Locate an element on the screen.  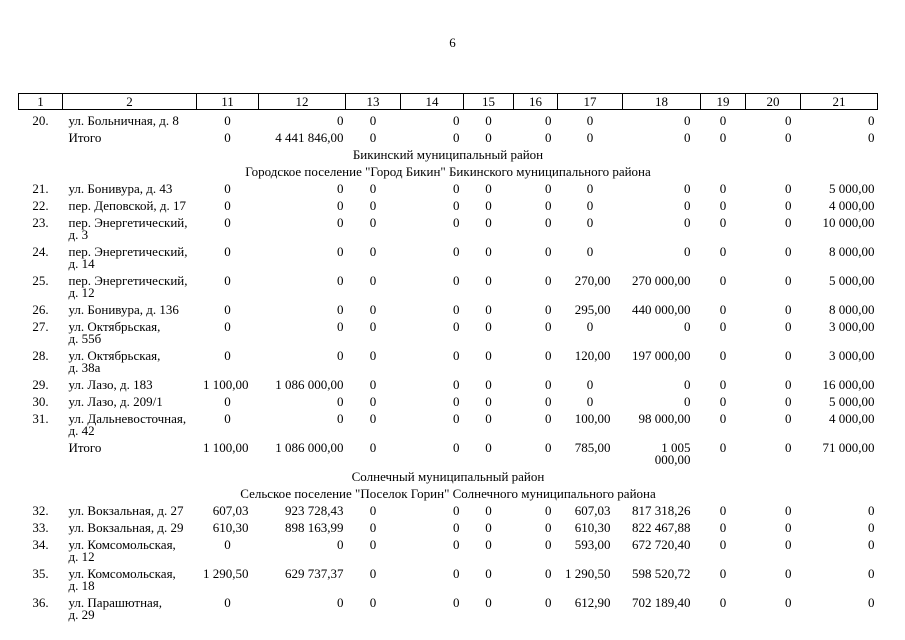
address-cell: ул. Парашютная, д. 29 is located at coordinates (115, 608).